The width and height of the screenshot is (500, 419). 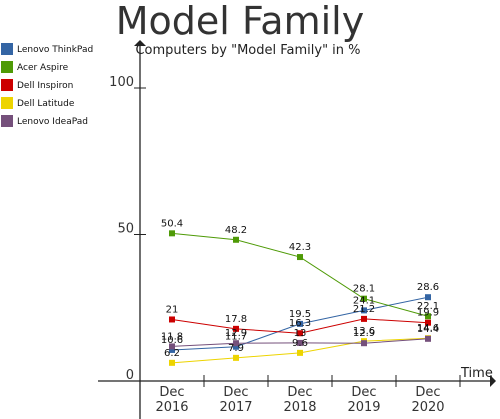 I want to click on legend-label: Acer Aspire, so click(x=43, y=68).